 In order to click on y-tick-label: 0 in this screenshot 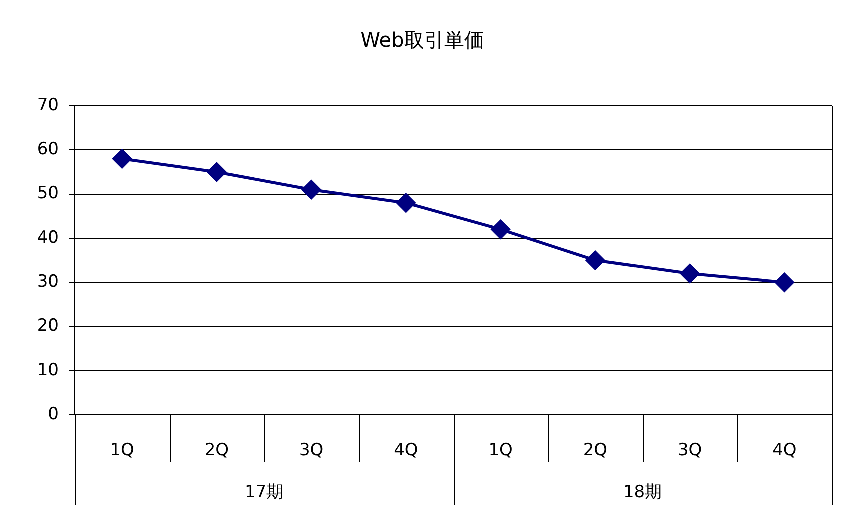, I will do `click(53, 414)`.